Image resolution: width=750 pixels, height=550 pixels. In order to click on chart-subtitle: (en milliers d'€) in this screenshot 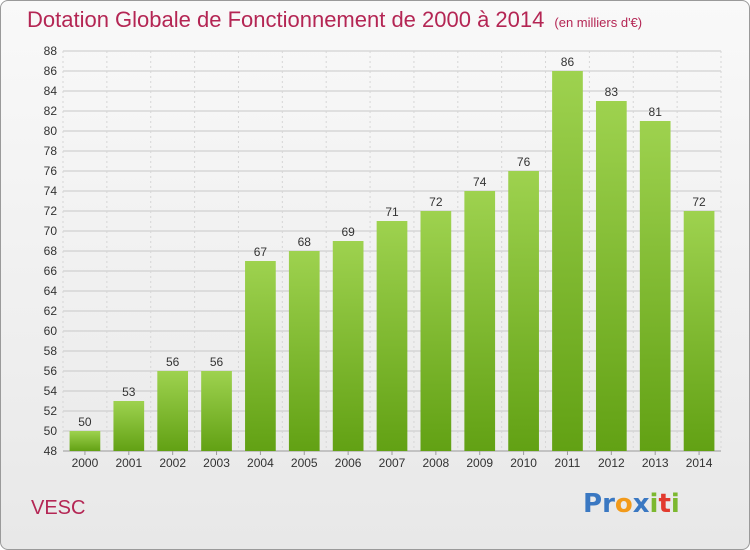, I will do `click(598, 22)`.